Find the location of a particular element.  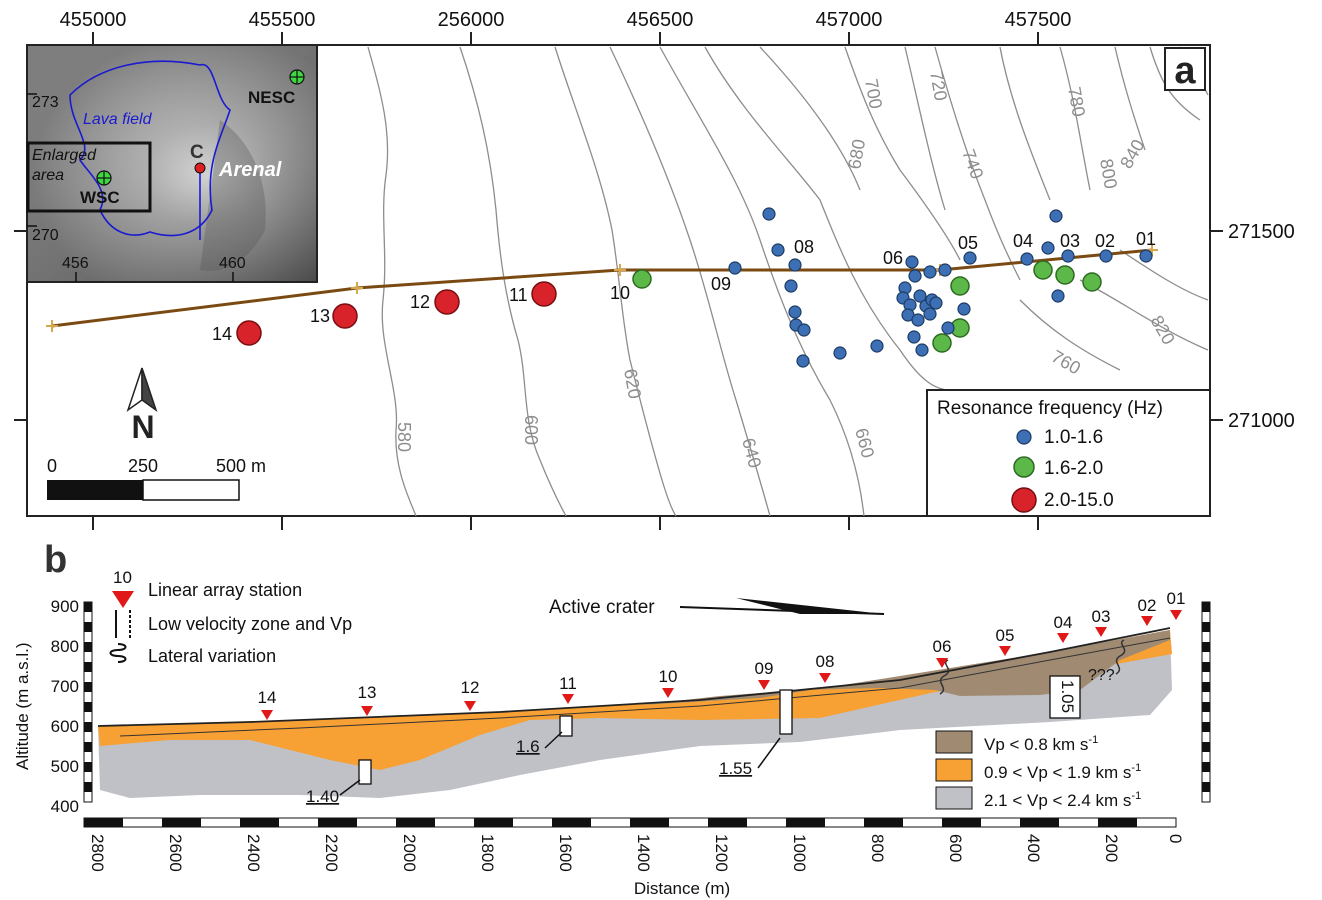

distance-title: Distance (m) is located at coordinates (682, 888).